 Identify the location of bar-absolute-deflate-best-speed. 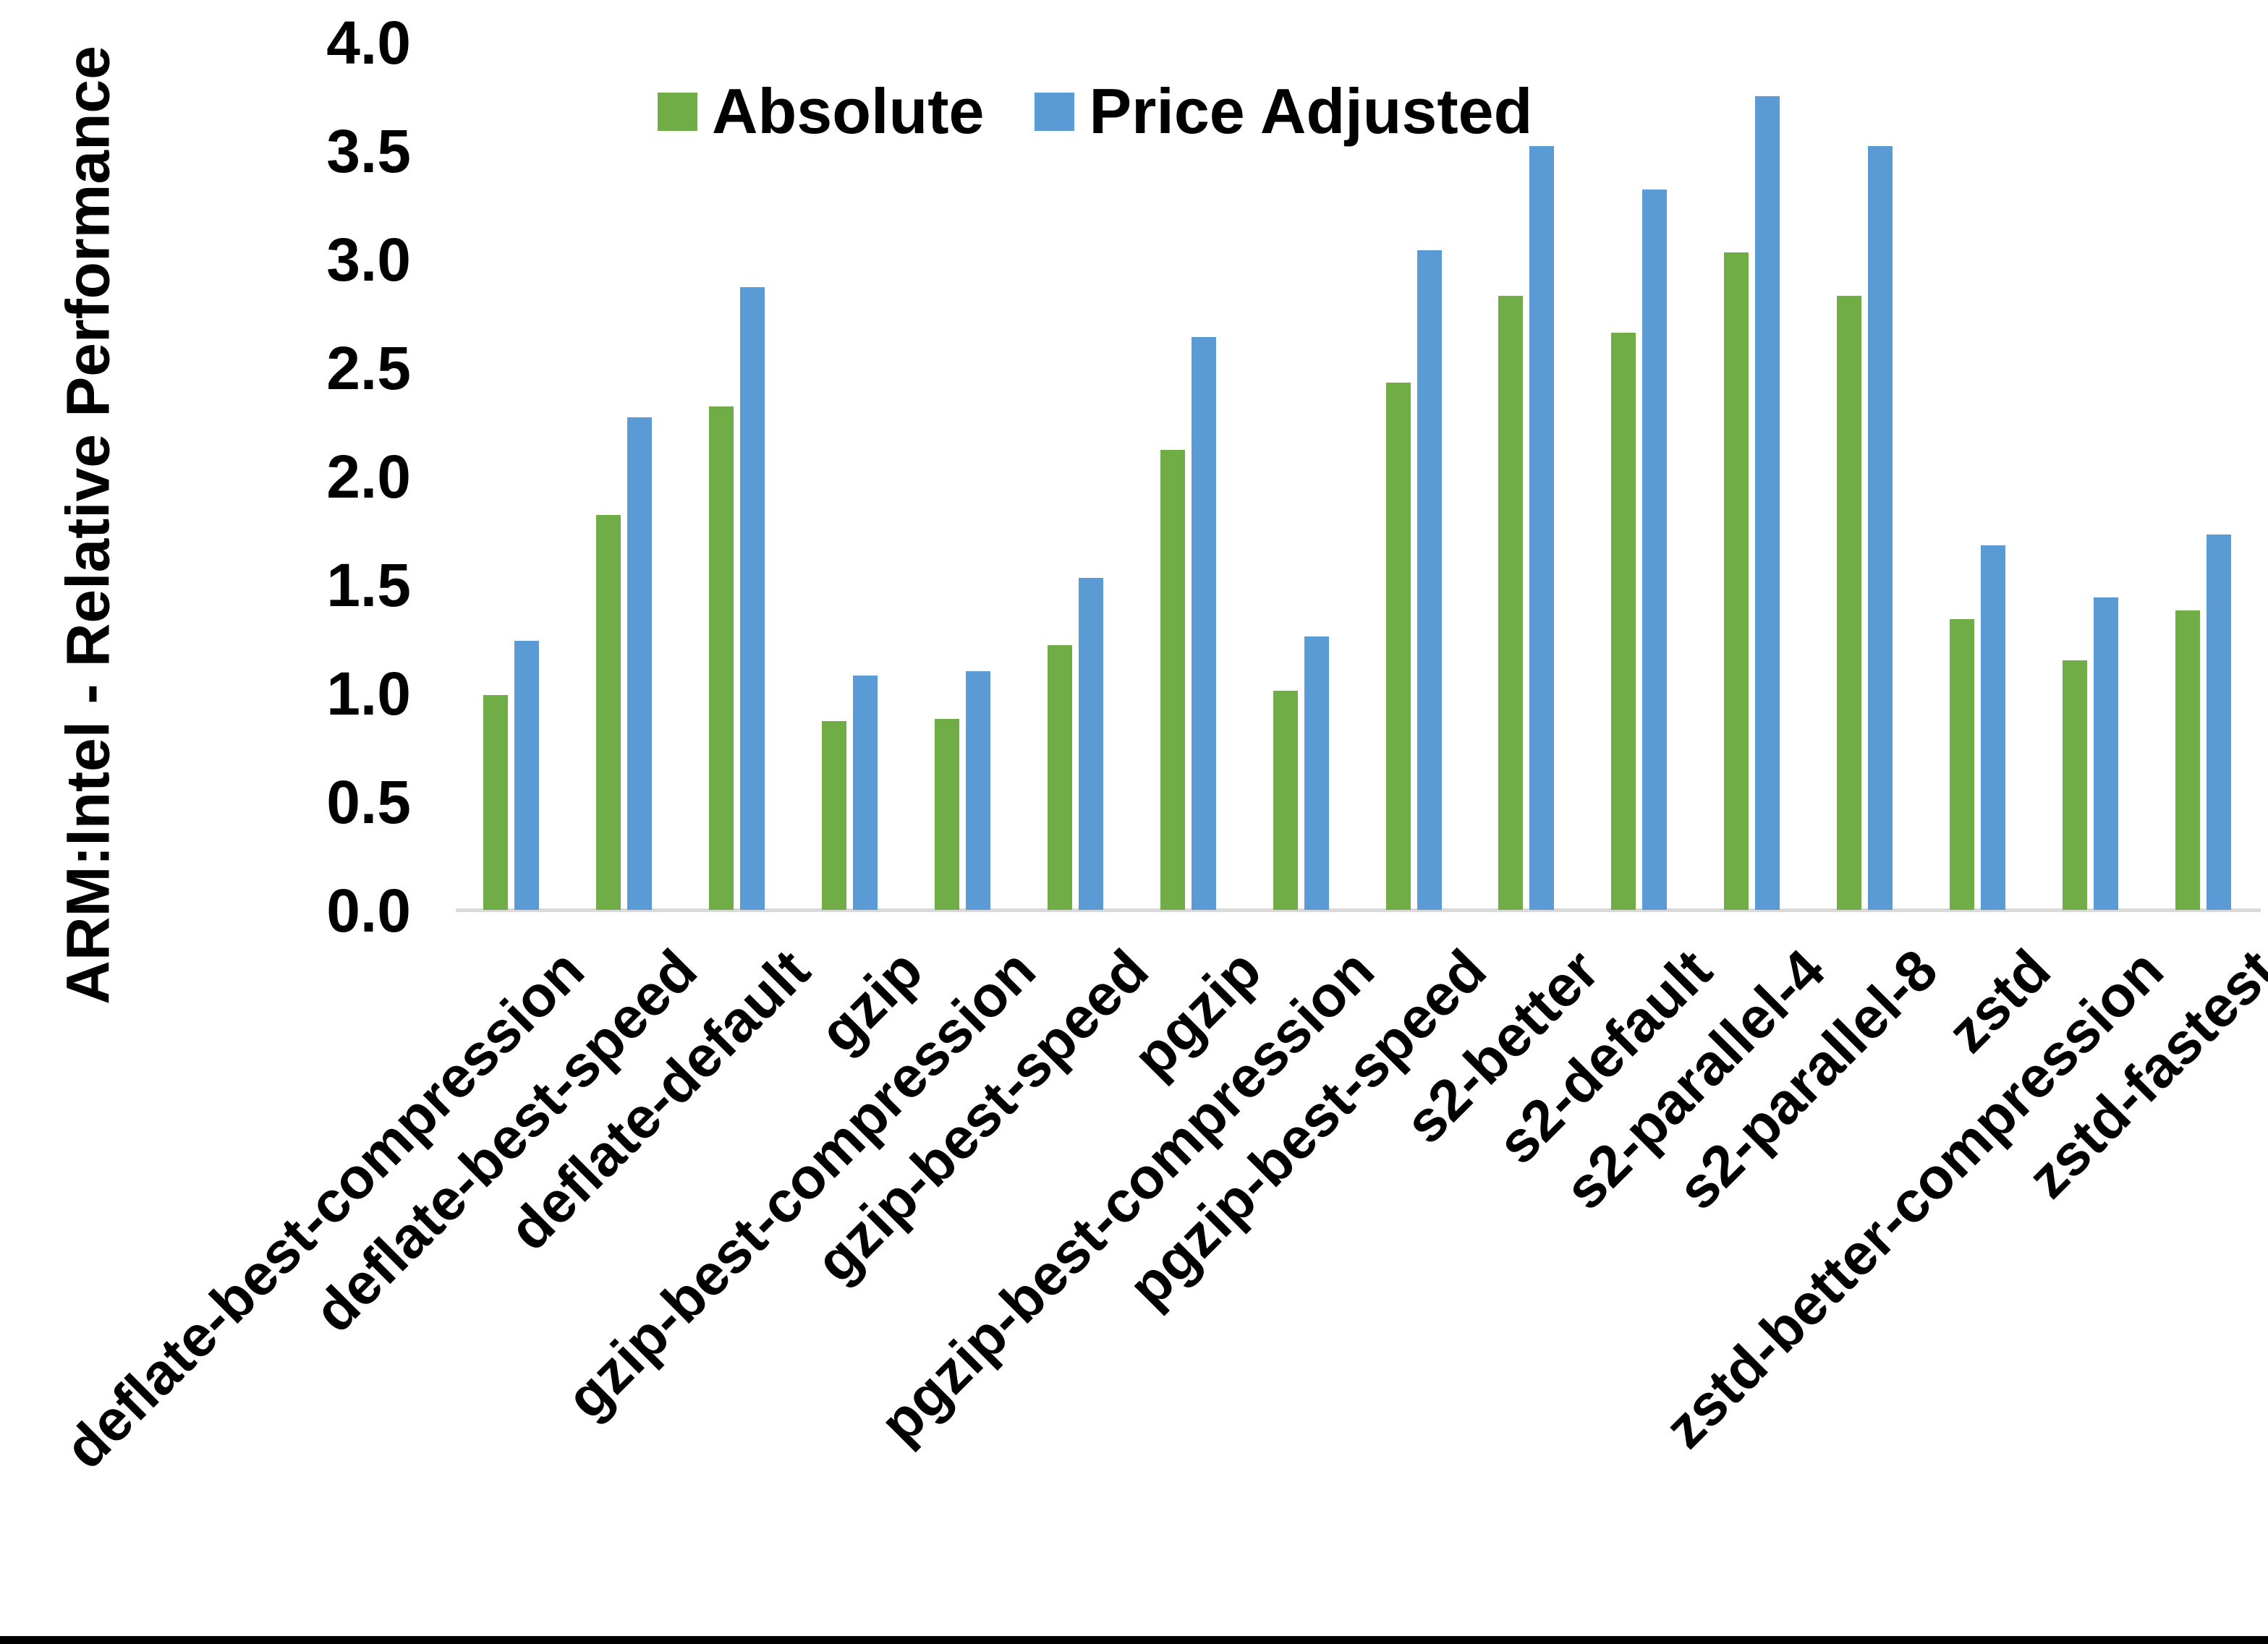
(608, 712).